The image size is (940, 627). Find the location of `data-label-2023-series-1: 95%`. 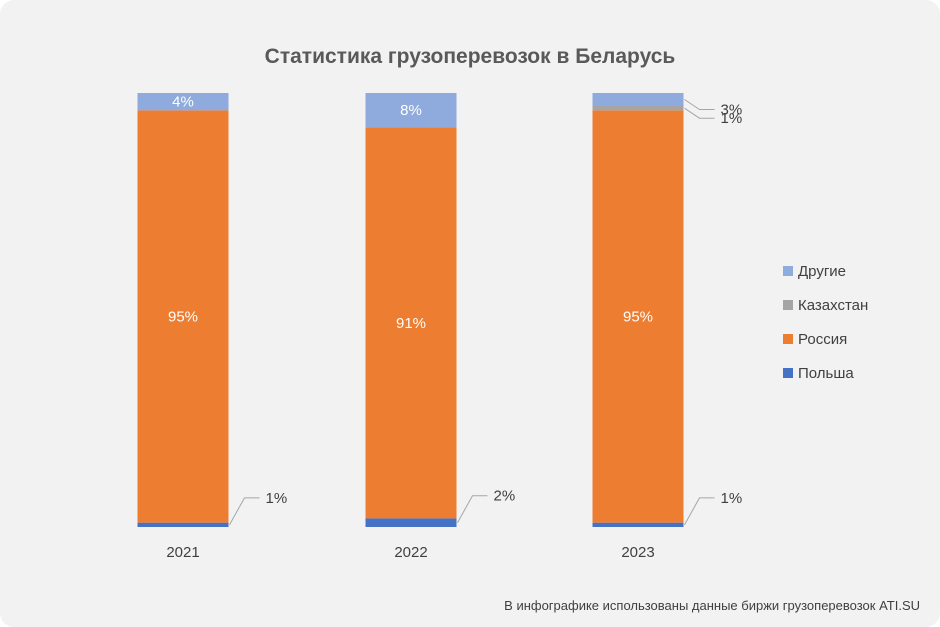

data-label-2023-series-1: 95% is located at coordinates (638, 317).